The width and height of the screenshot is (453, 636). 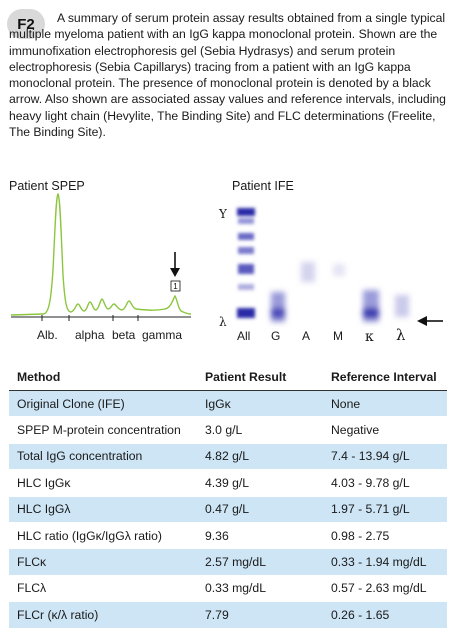 What do you see at coordinates (47, 186) in the screenshot?
I see `spep-title: Patient SPEP` at bounding box center [47, 186].